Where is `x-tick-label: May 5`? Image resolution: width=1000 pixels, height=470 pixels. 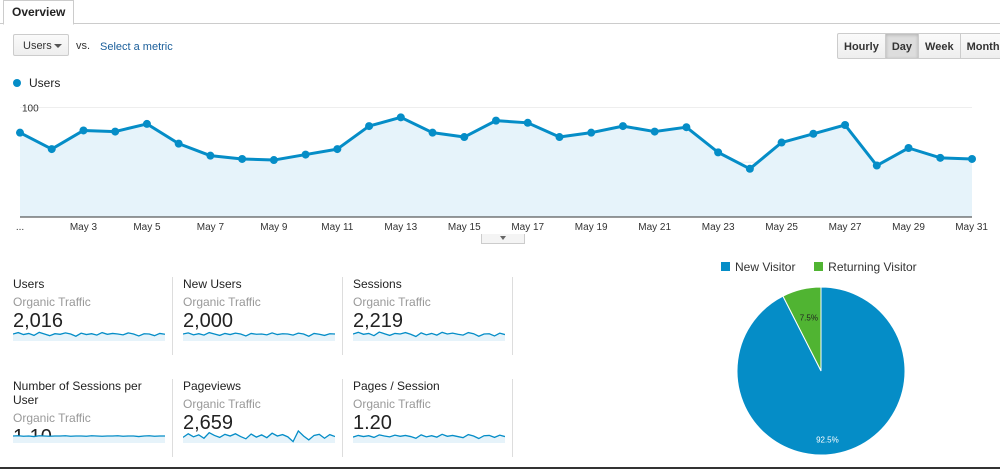
x-tick-label: May 5 is located at coordinates (147, 227).